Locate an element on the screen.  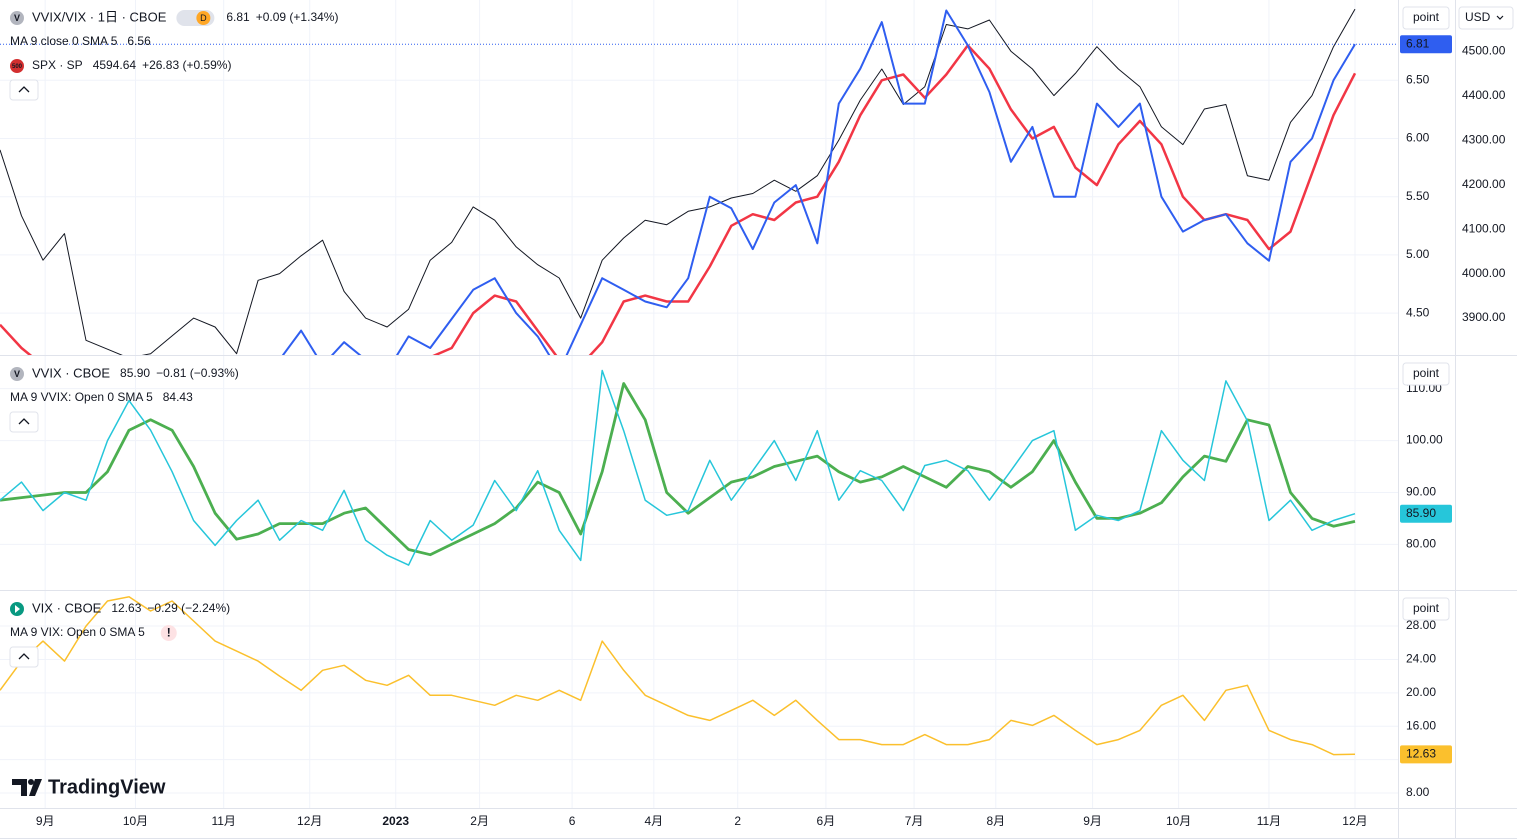
y-tick-label: 20.00 is located at coordinates (1421, 692).